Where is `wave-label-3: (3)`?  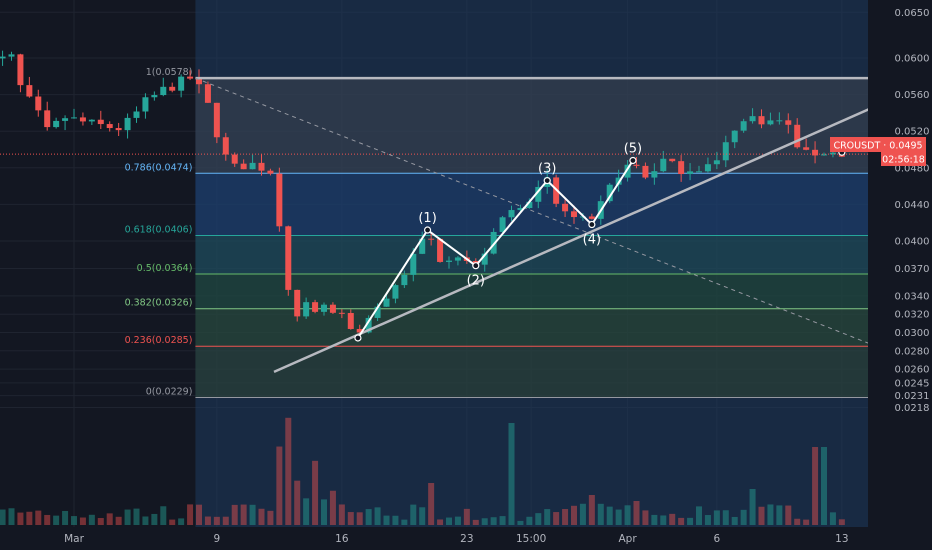 wave-label-3: (3) is located at coordinates (547, 169).